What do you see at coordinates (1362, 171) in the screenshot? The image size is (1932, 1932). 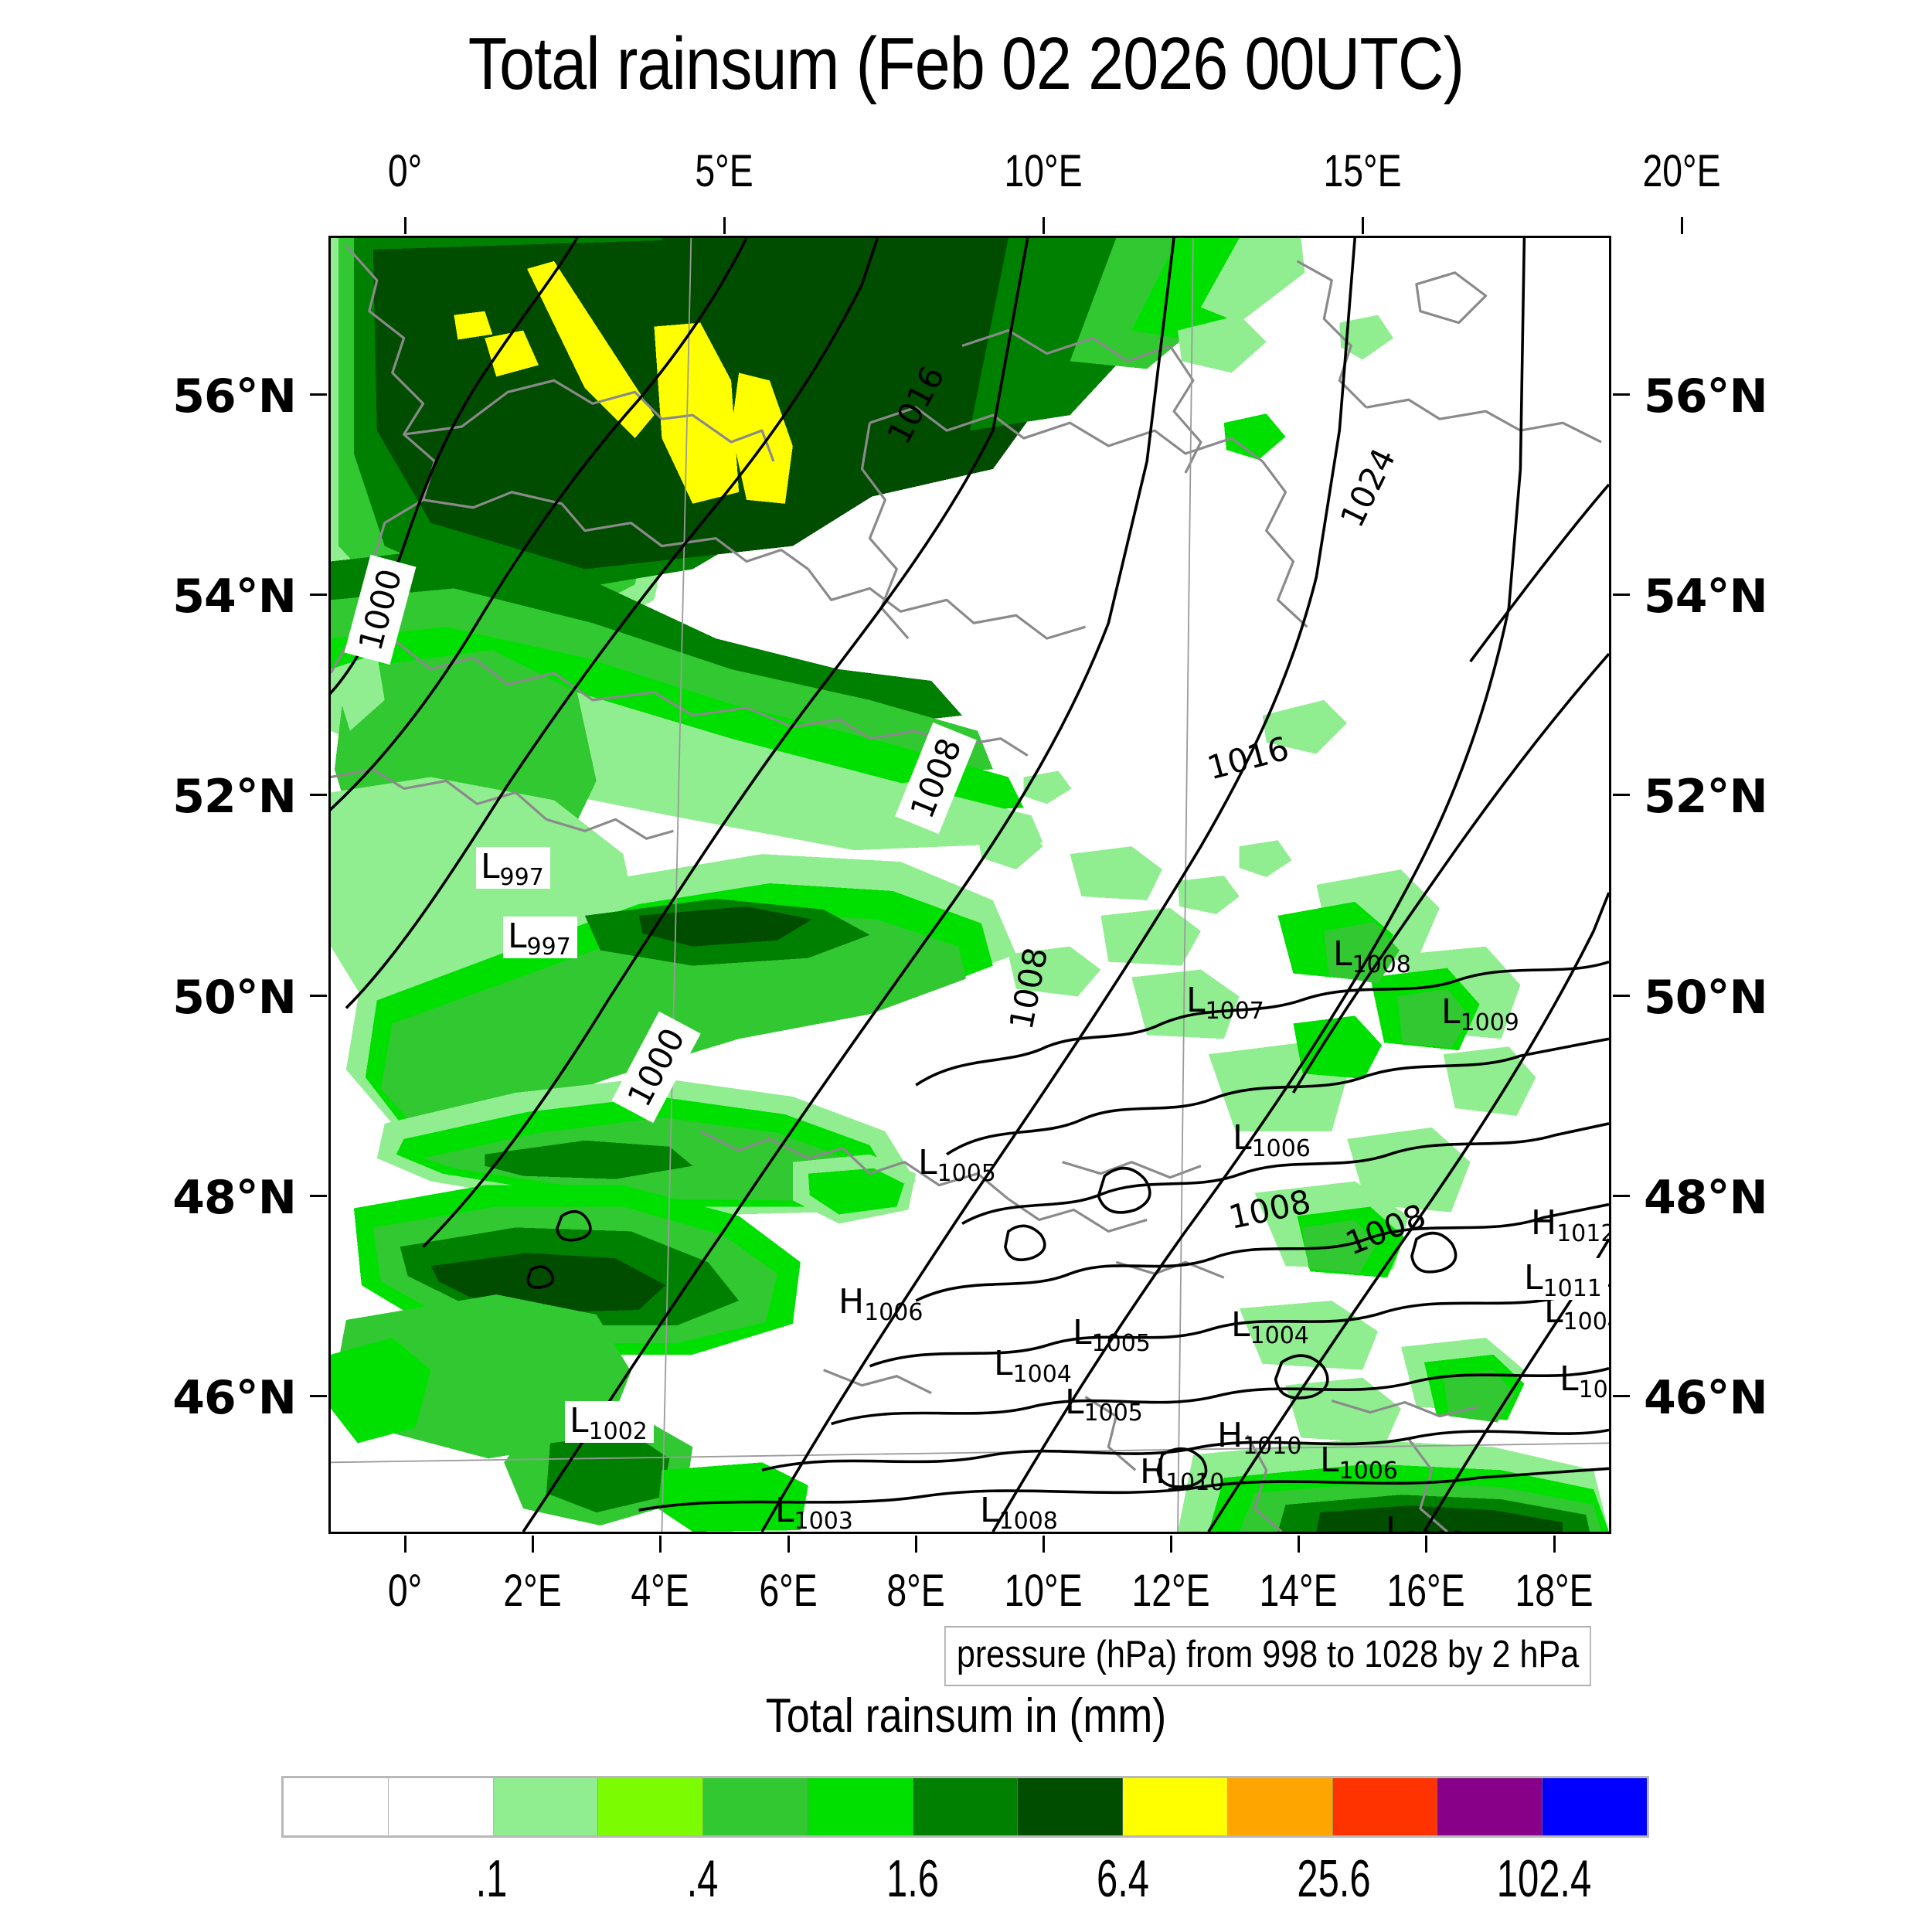 I see `lon-label-top: 15°E` at bounding box center [1362, 171].